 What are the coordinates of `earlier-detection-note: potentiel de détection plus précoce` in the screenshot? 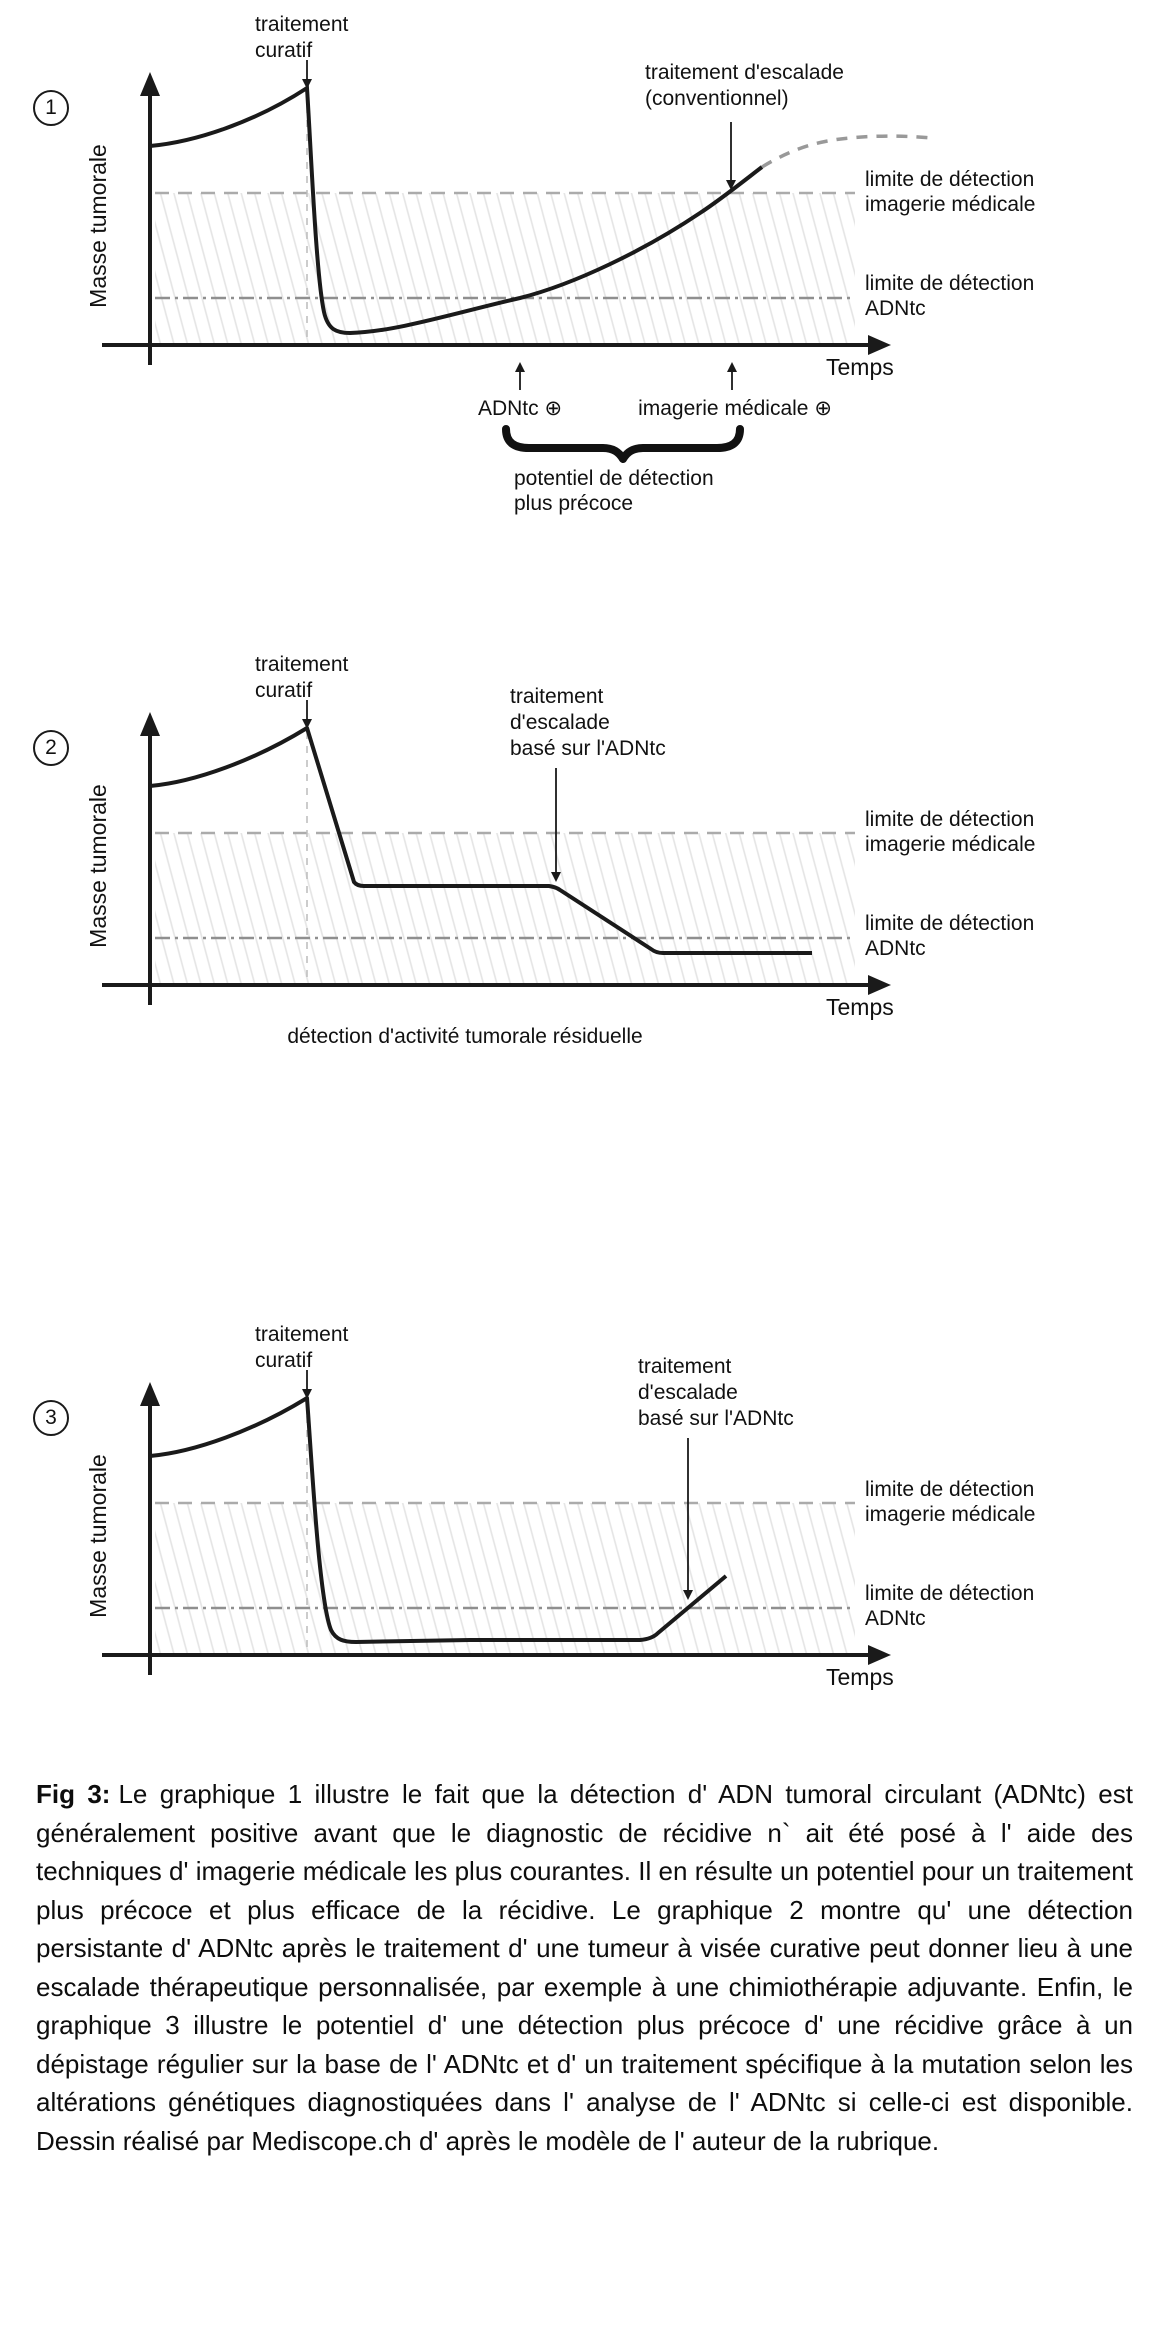 It's located at (614, 491).